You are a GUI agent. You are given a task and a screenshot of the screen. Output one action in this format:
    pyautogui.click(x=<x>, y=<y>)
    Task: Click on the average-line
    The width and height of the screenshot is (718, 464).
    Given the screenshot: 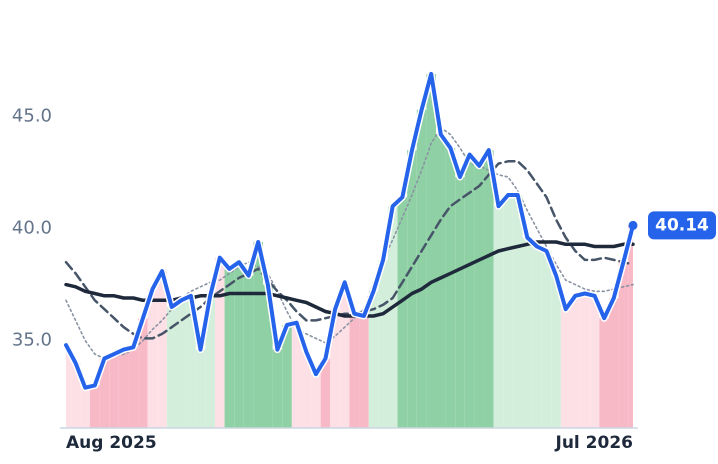 What is the action you would take?
    pyautogui.click(x=349, y=279)
    